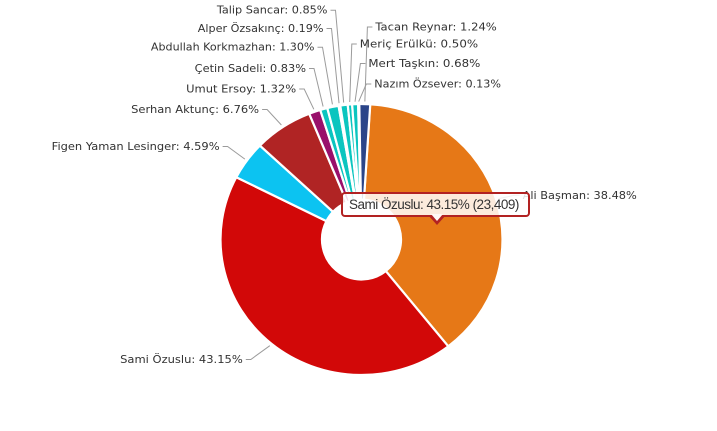 This screenshot has width=717, height=431. Describe the element at coordinates (181, 359) in the screenshot. I see `slice-label-sami-ozuslu: Sami Özuslu: 43.15%` at that location.